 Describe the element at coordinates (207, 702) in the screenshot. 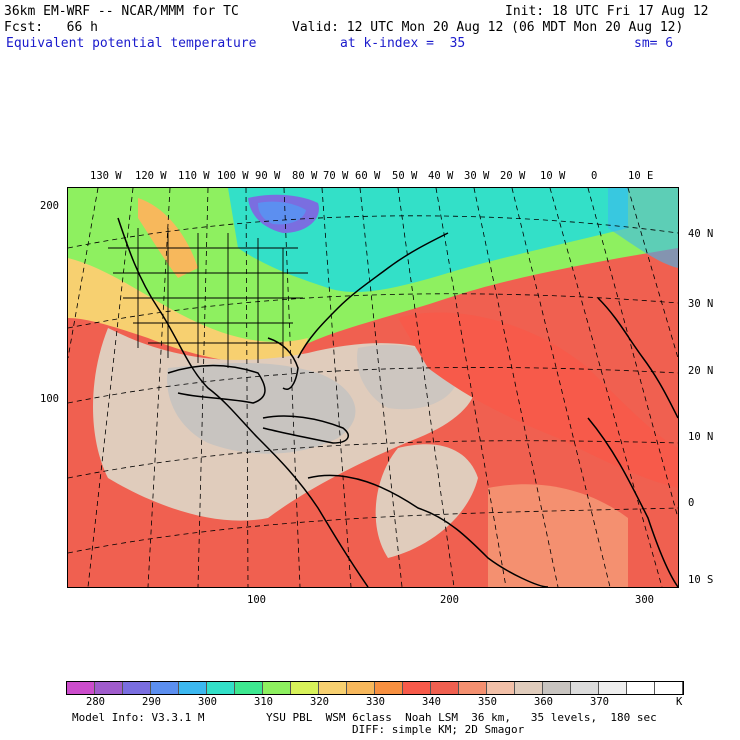

I see `colorbar-label: 300` at that location.